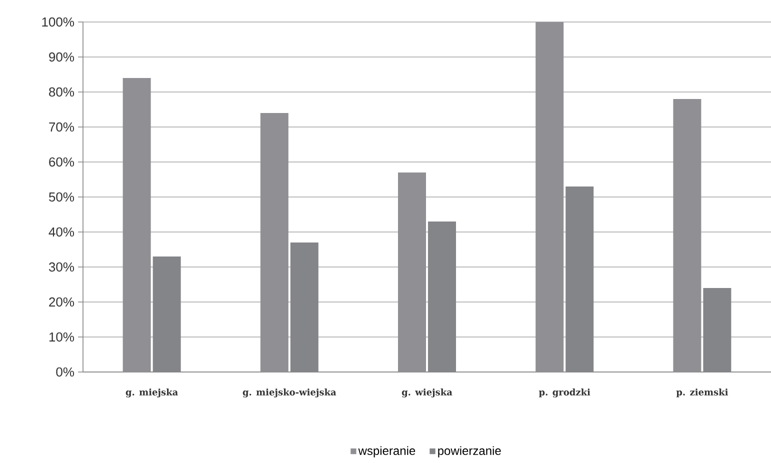 The width and height of the screenshot is (771, 463). I want to click on legend-label: powierzanie, so click(469, 452).